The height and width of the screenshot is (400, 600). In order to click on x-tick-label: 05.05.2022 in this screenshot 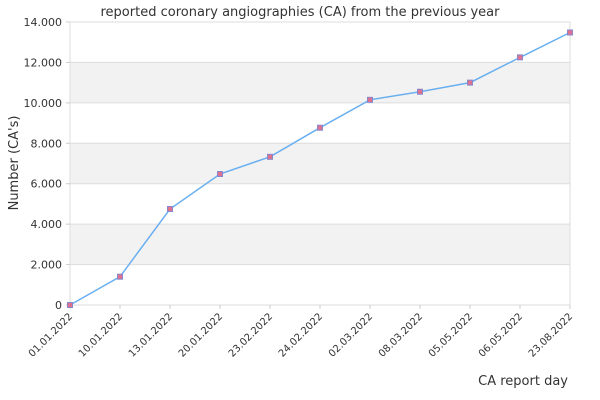, I will do `click(451, 335)`.